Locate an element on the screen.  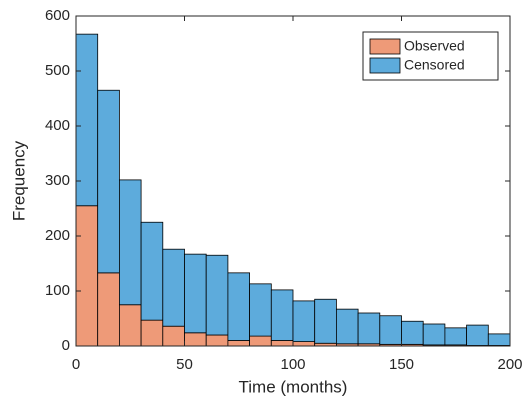
y-tick-label: 300 is located at coordinates (57, 180).